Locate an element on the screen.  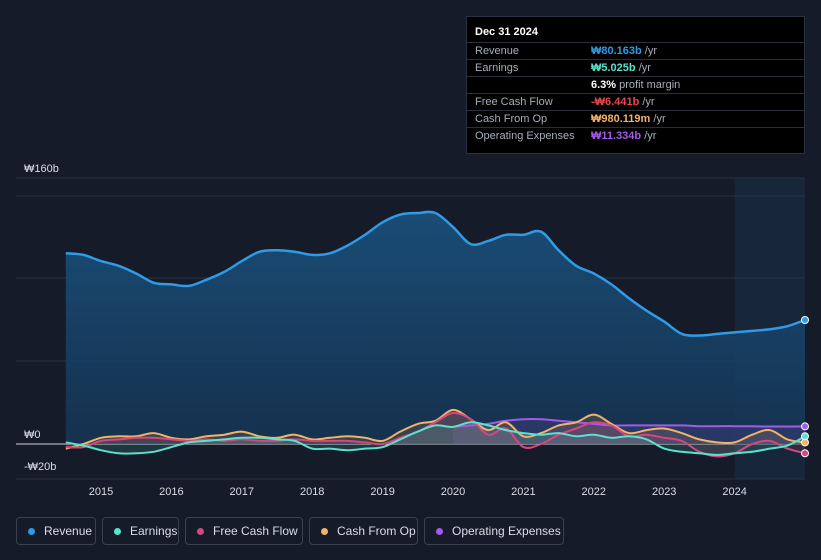
tooltip-value-text: ₩980.119m is located at coordinates (621, 119).